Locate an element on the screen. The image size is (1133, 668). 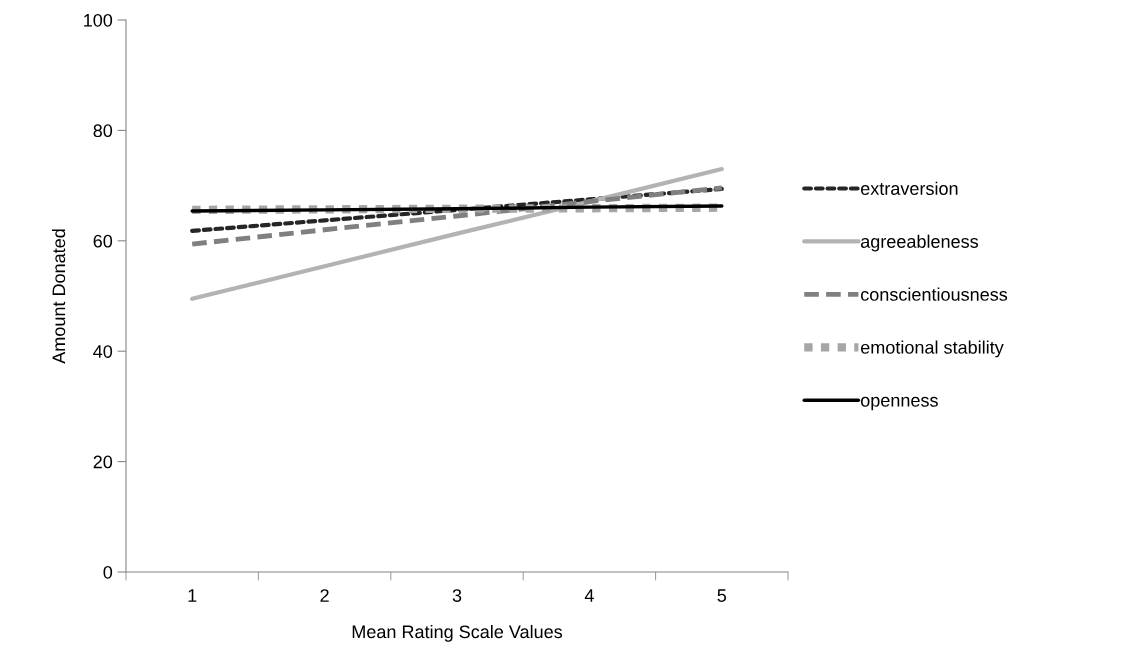
legend-label: openness is located at coordinates (899, 403).